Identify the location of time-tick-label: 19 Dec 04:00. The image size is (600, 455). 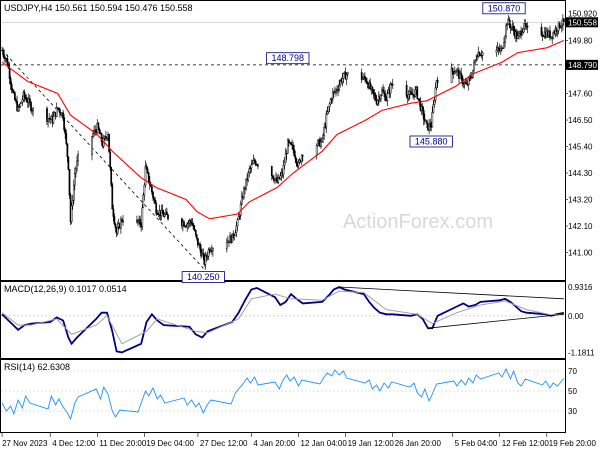
(170, 443).